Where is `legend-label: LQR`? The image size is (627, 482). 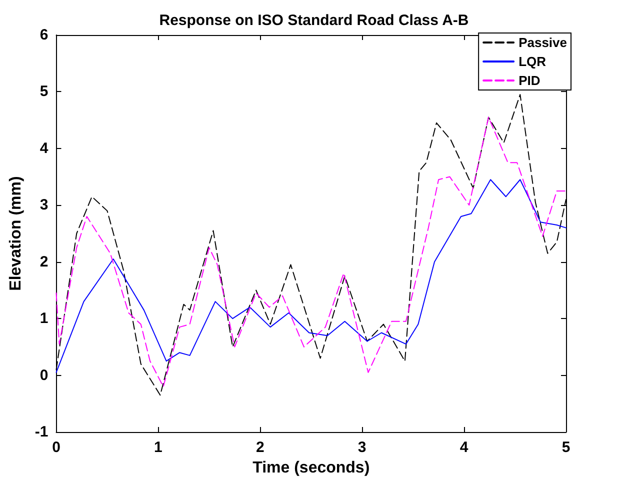
legend-label: LQR is located at coordinates (532, 61).